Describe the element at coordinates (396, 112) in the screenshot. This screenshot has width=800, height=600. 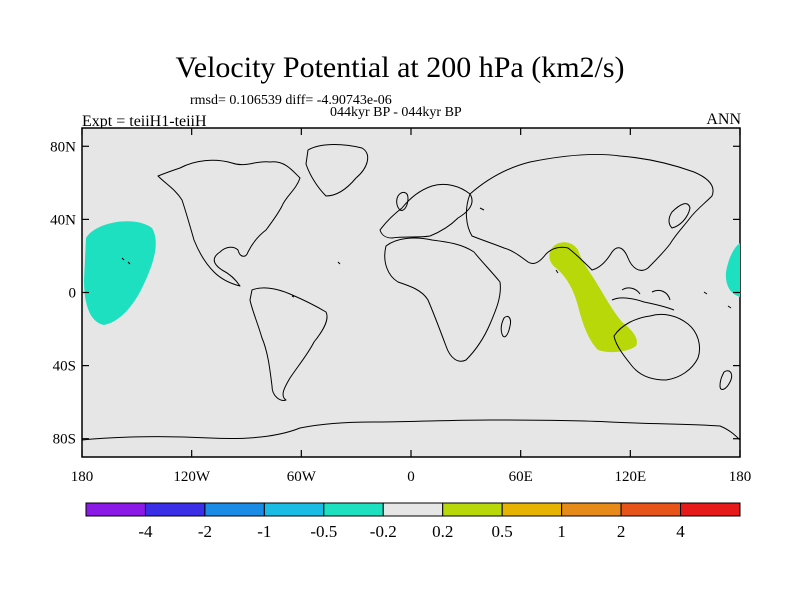
I see `period-label: 044kyr BP - 044kyr BP` at that location.